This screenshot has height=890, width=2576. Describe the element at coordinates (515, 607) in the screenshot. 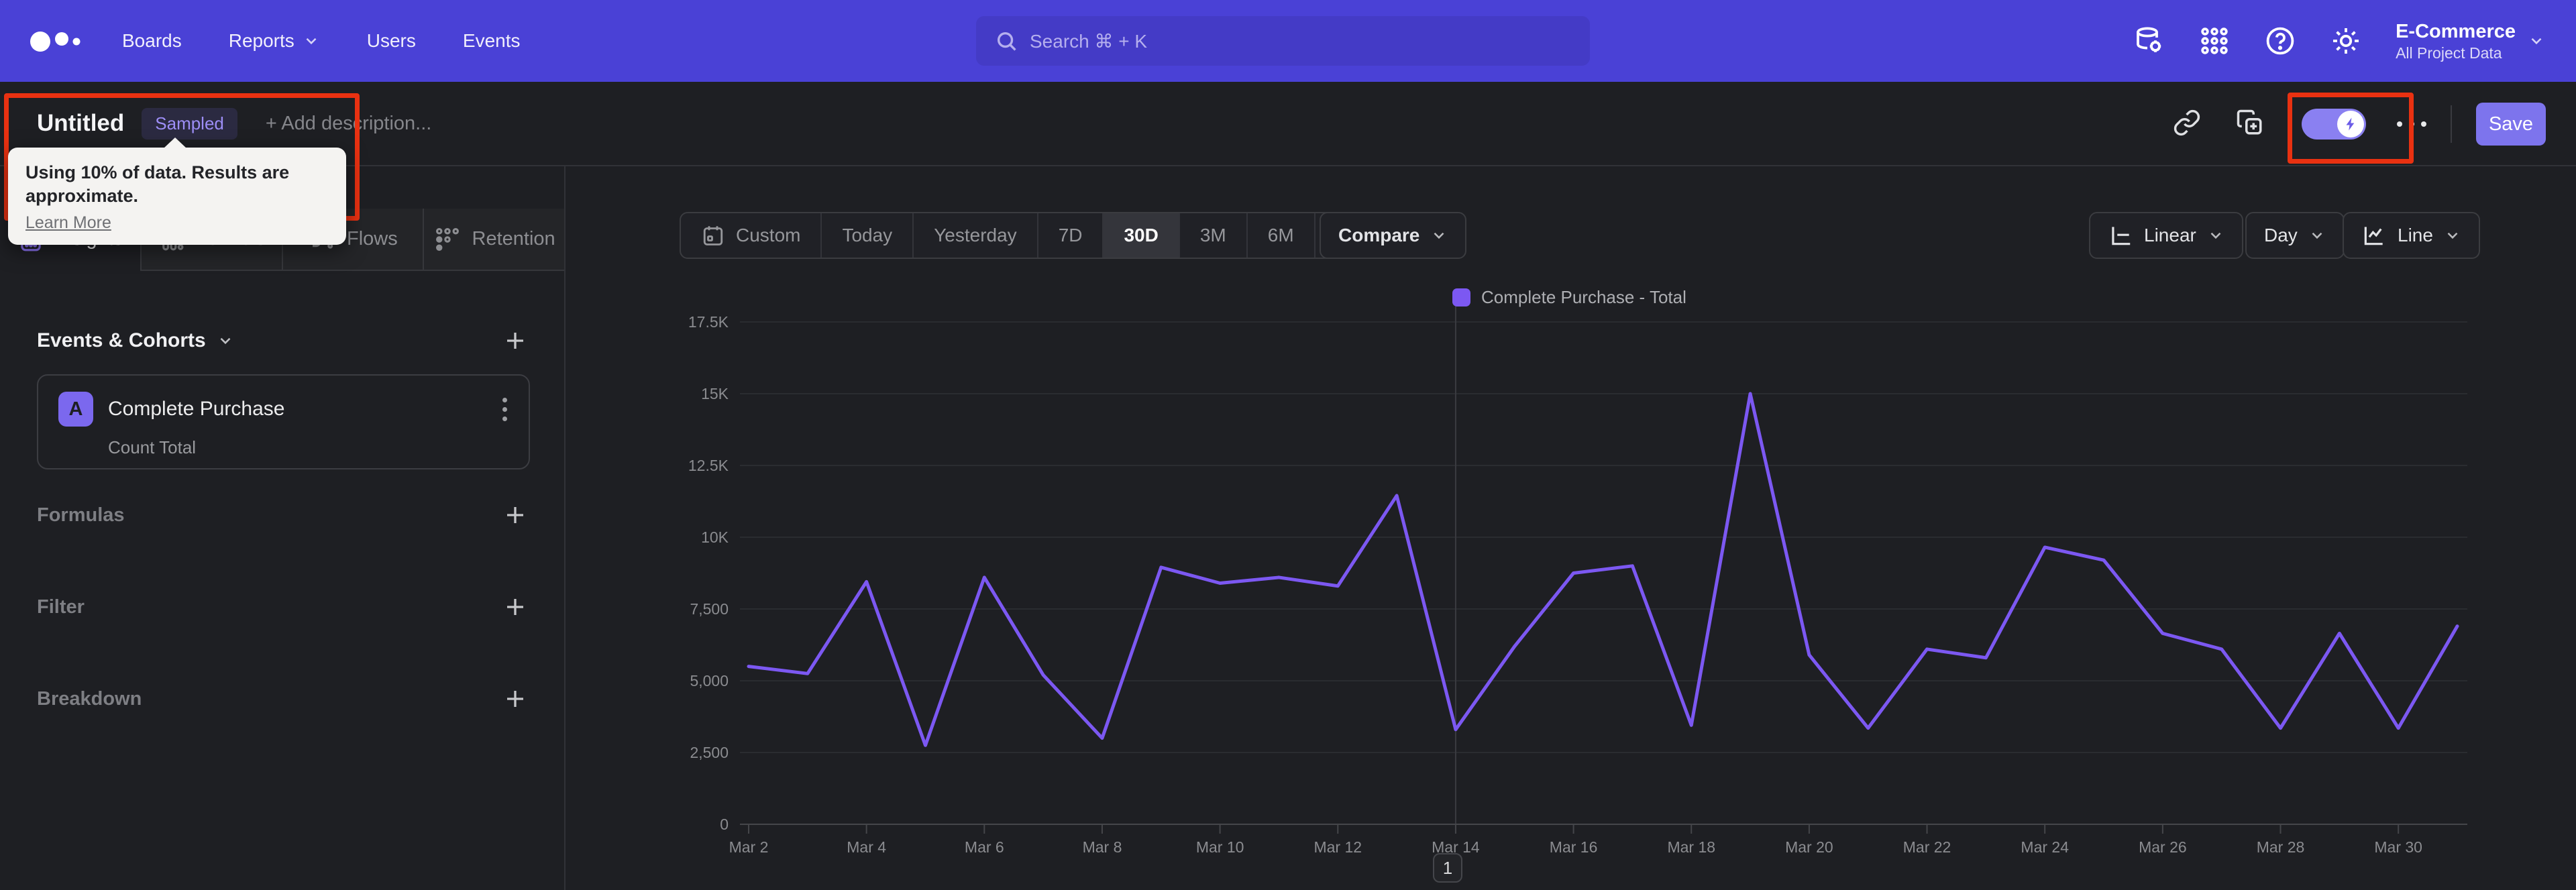

I see `add-filter-button` at that location.